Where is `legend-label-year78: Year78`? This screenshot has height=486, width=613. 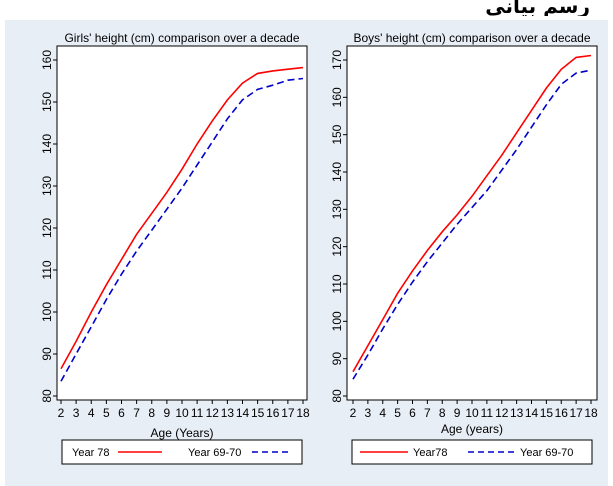 legend-label-year78: Year78 is located at coordinates (430, 453).